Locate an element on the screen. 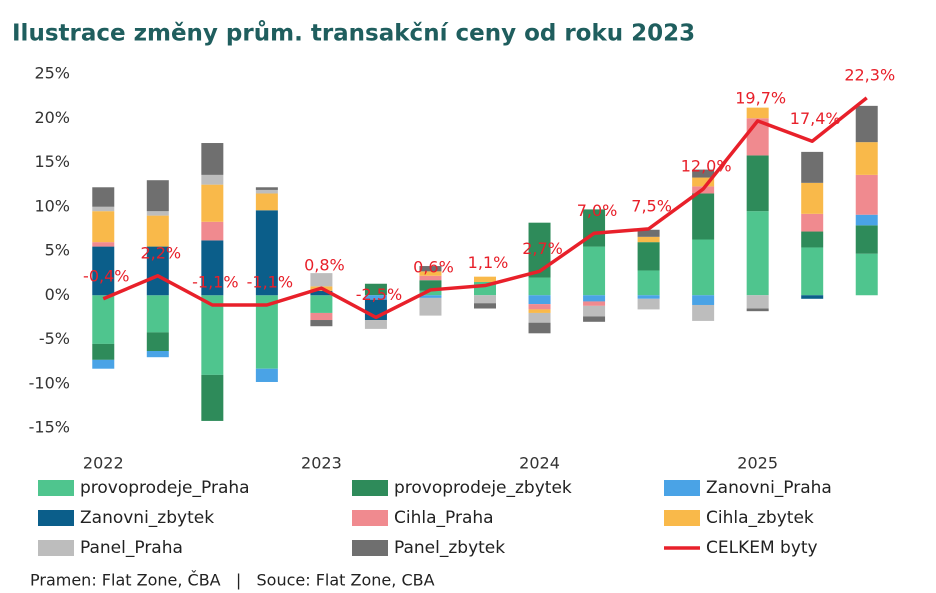  y-tick-label: -15% is located at coordinates (49, 427).